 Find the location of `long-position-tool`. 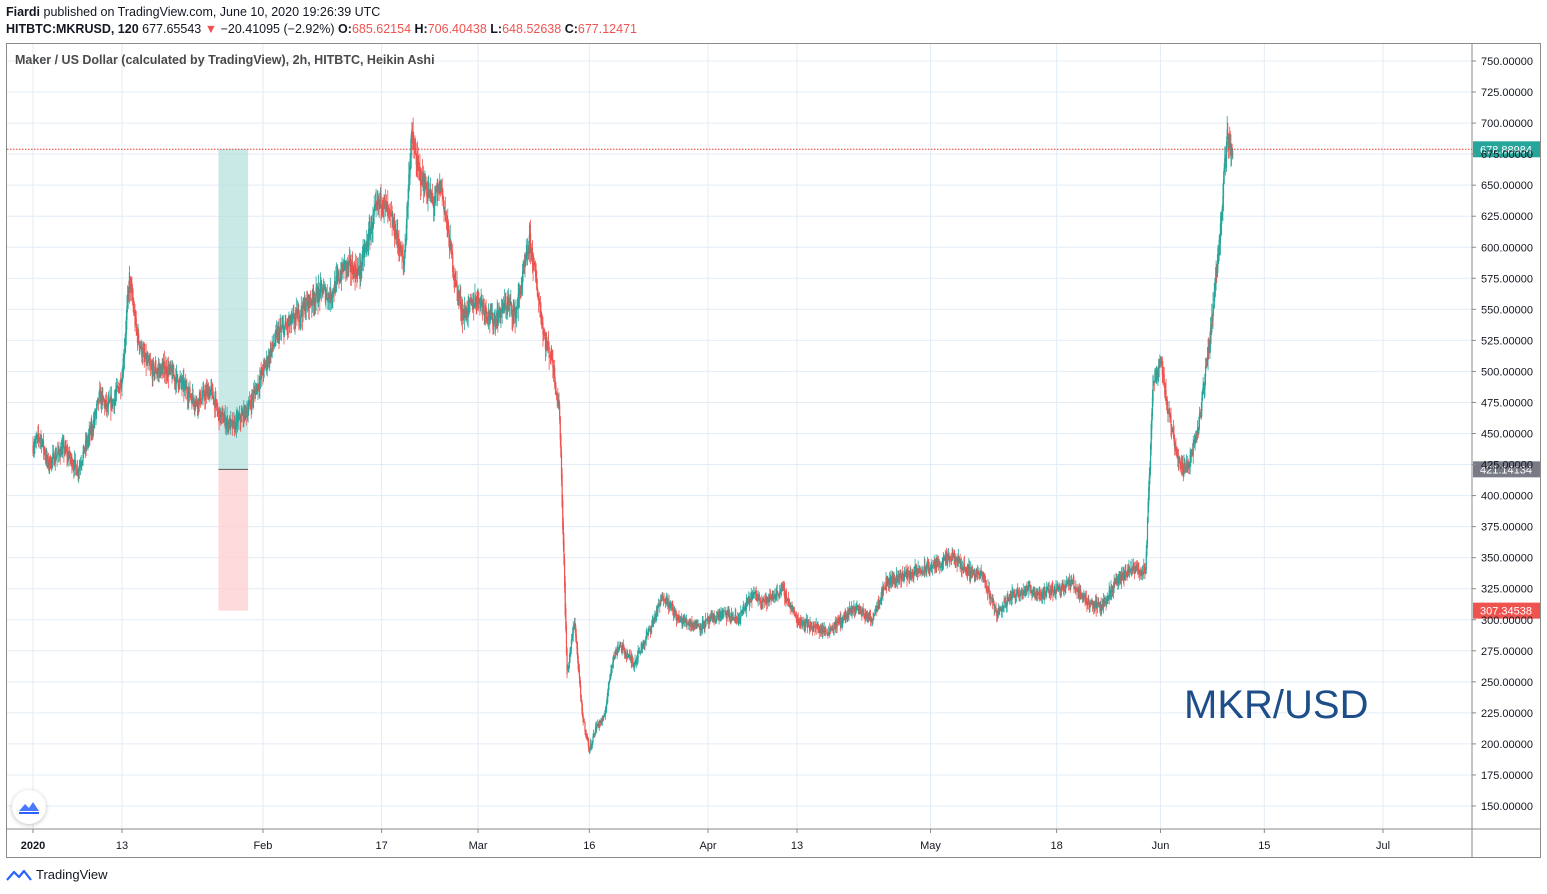

long-position-tool is located at coordinates (233, 380).